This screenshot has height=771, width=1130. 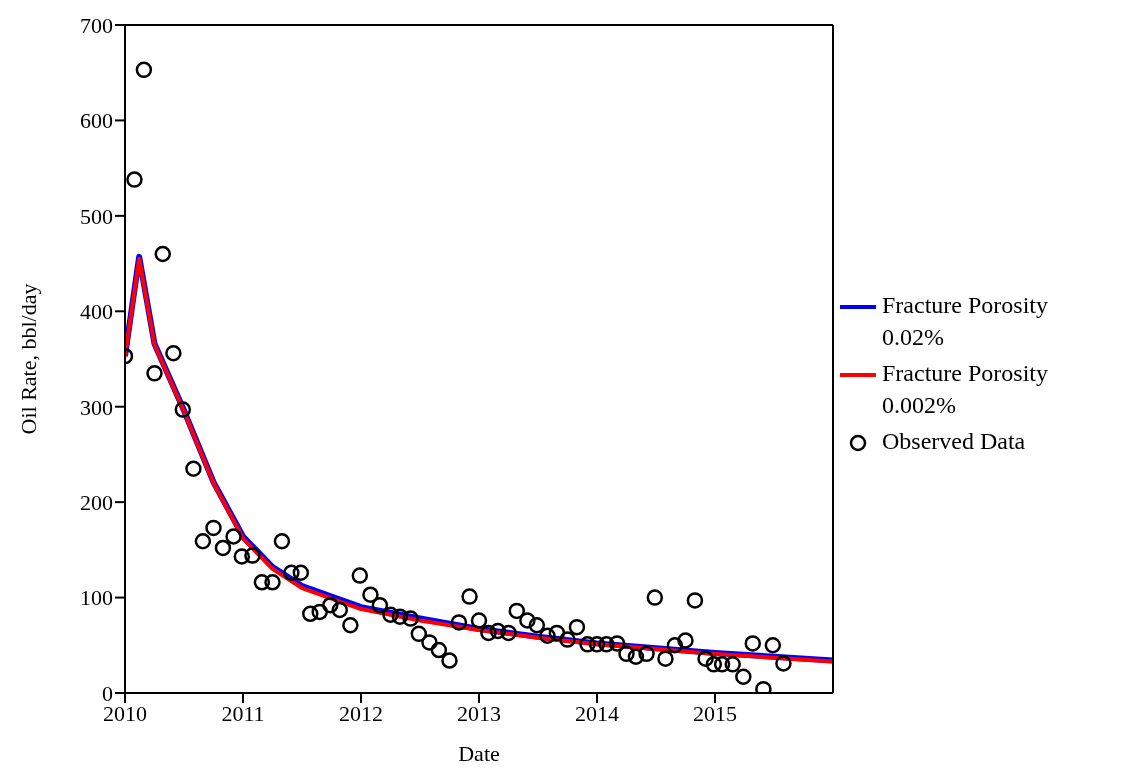 I want to click on x-axis-title: Date, so click(x=479, y=753).